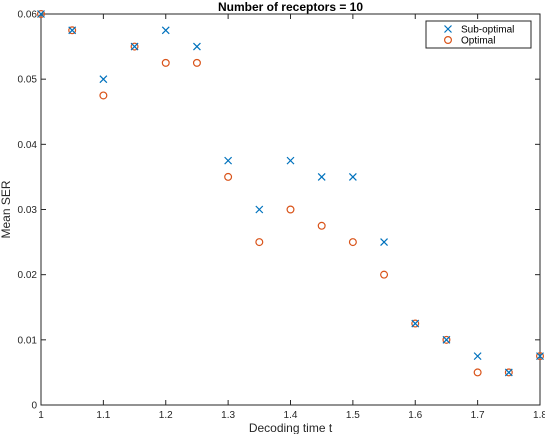 This screenshot has height=434, width=545. I want to click on y-tick-label: 0.03, so click(28, 210).